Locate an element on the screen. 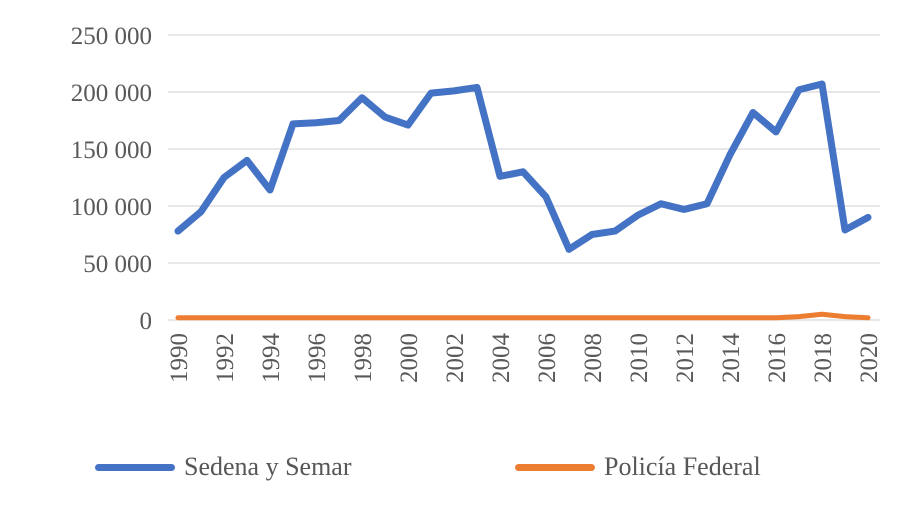 This screenshot has width=900, height=507. x-tick-label: 1992 is located at coordinates (225, 358).